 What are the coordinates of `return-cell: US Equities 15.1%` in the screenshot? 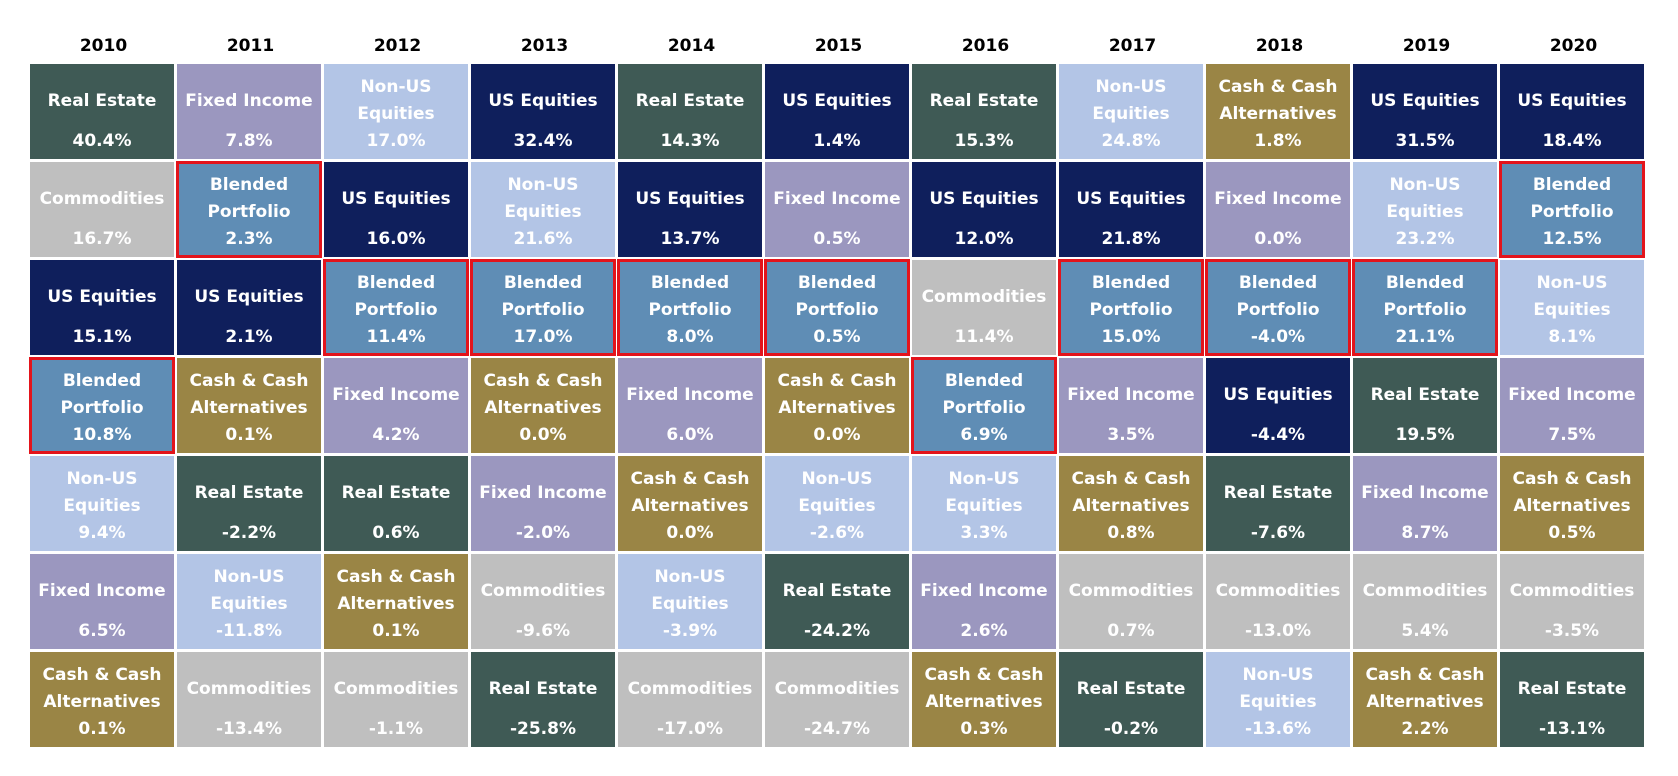 It's located at (102, 307).